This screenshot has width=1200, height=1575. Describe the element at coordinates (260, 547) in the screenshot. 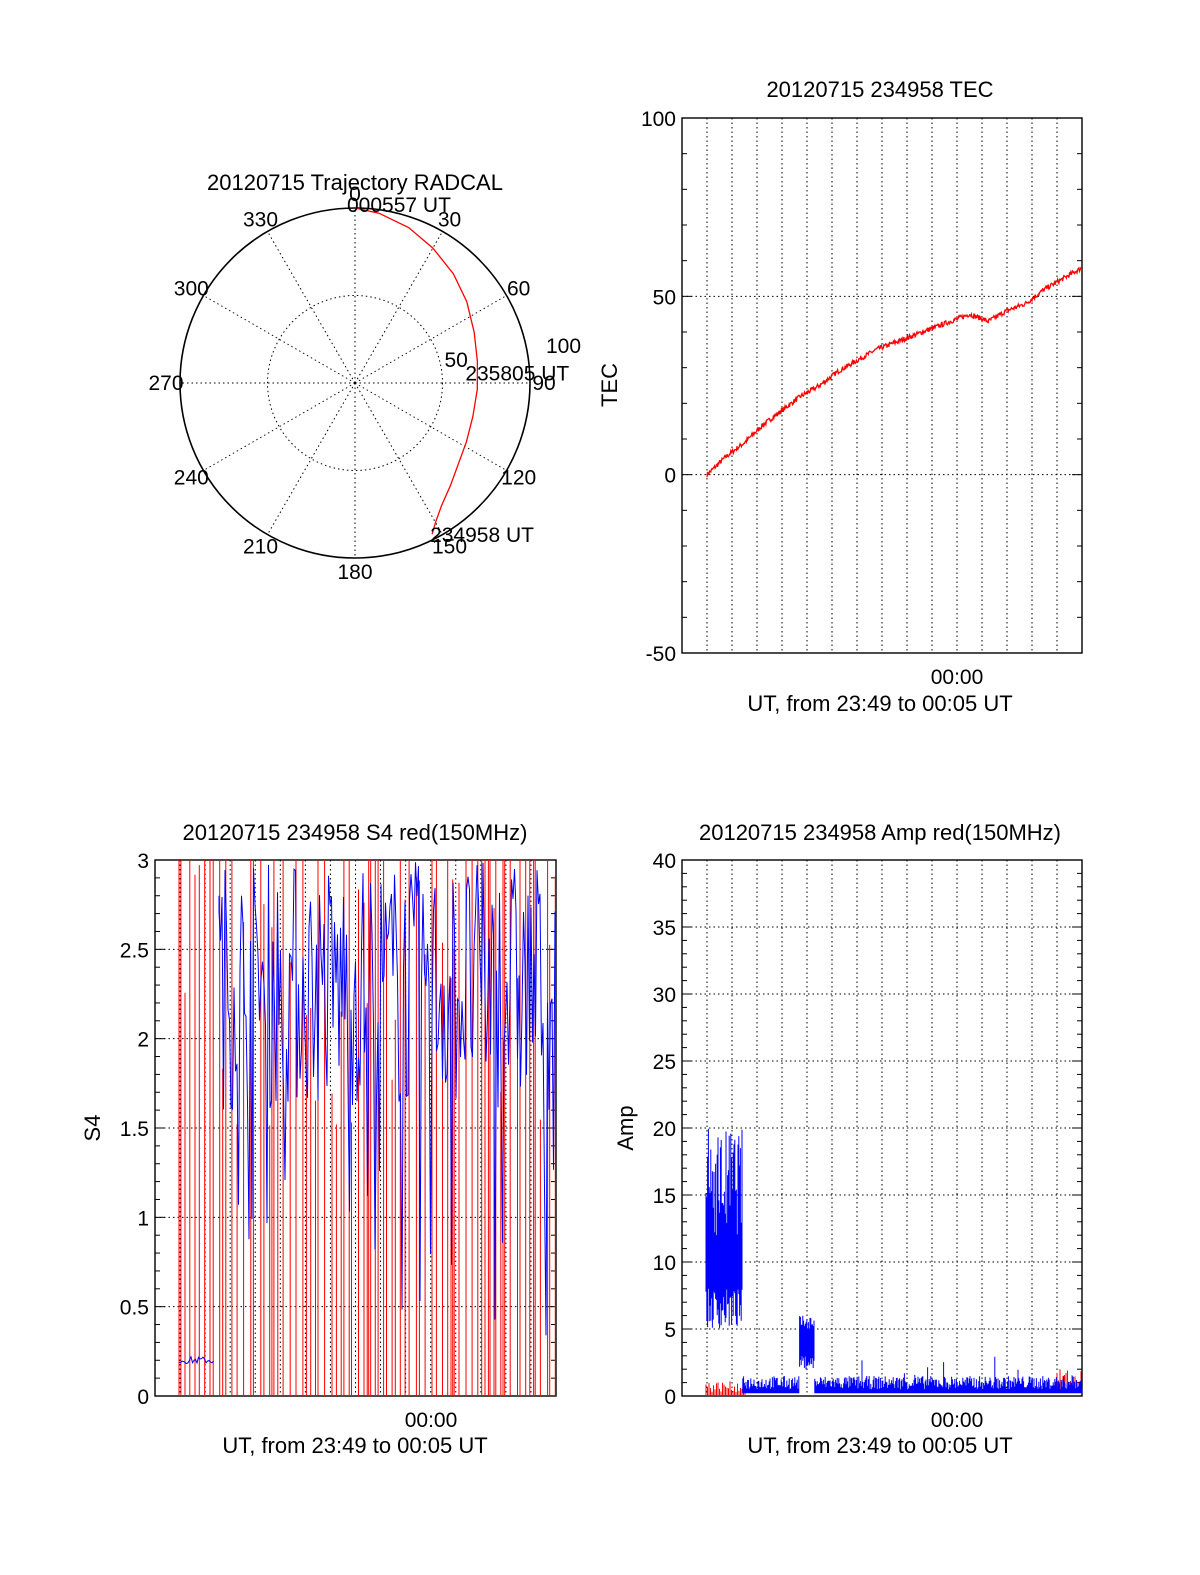

I see `polar-azimuth-label: 210` at that location.